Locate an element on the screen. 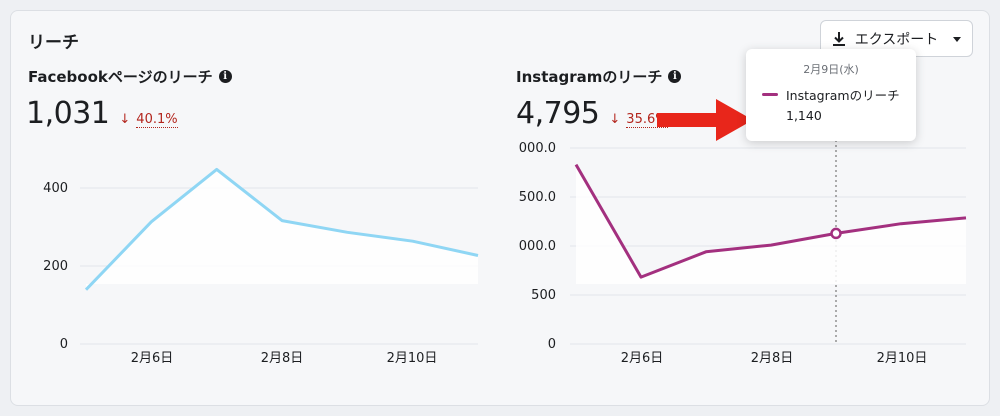 The image size is (1000, 416). facebook-y-tick-label: 400 is located at coordinates (55, 188).